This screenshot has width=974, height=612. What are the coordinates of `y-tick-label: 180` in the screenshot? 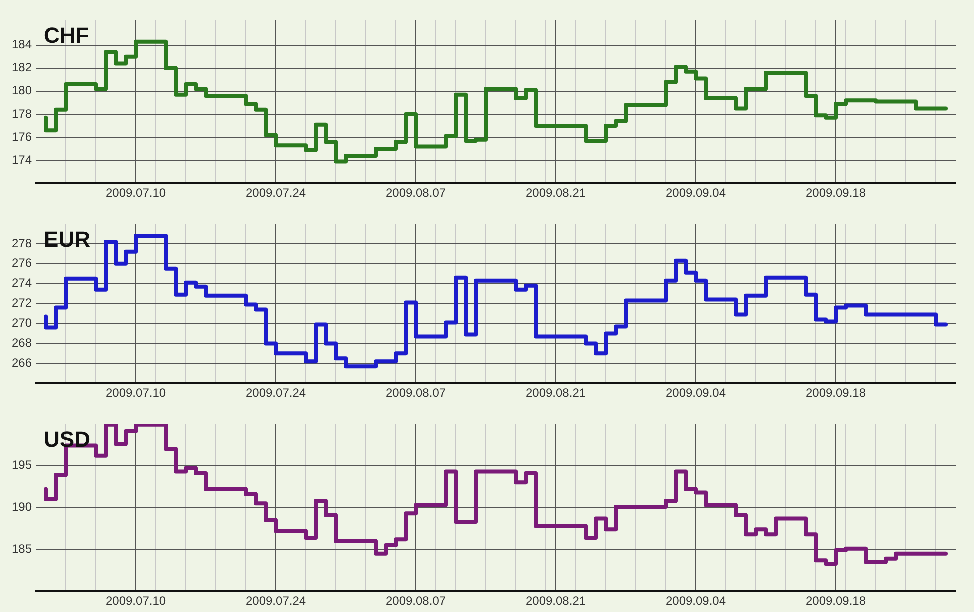 It's located at (22, 91).